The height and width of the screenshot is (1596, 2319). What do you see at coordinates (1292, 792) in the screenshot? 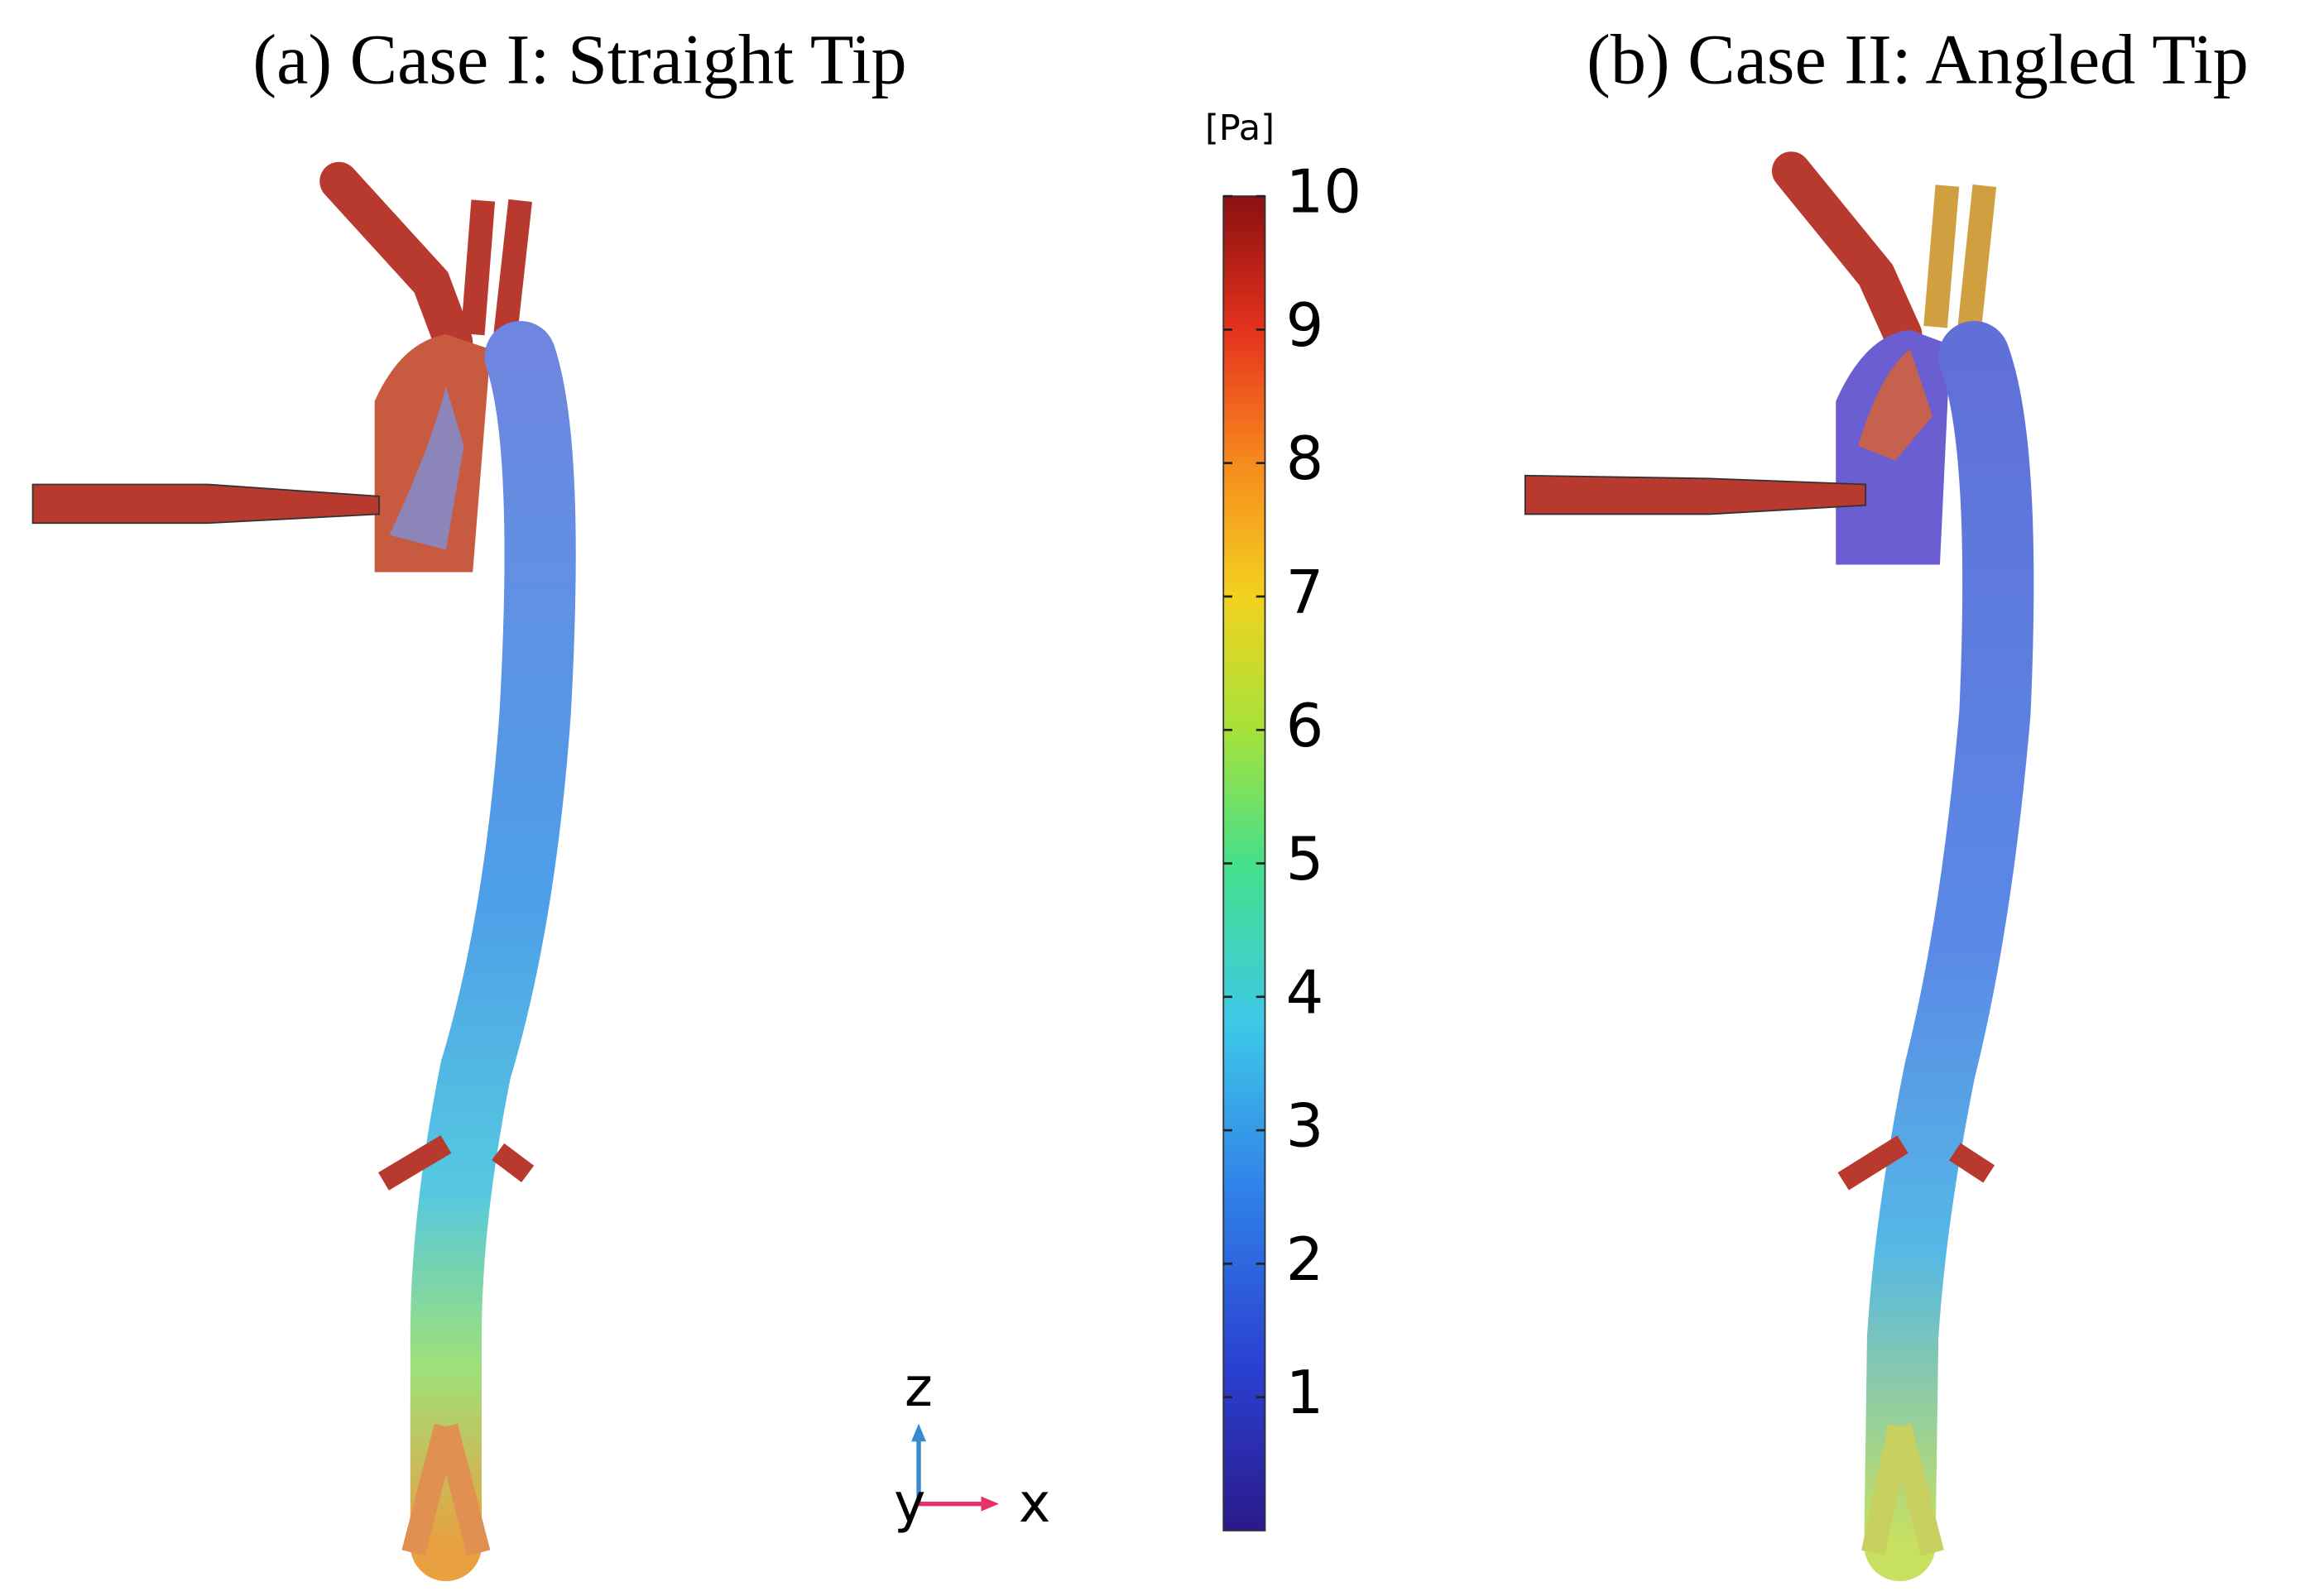
I see `colorbar-ticks: 1 2 3 4 5 6 7 8 9 10` at bounding box center [1292, 792].